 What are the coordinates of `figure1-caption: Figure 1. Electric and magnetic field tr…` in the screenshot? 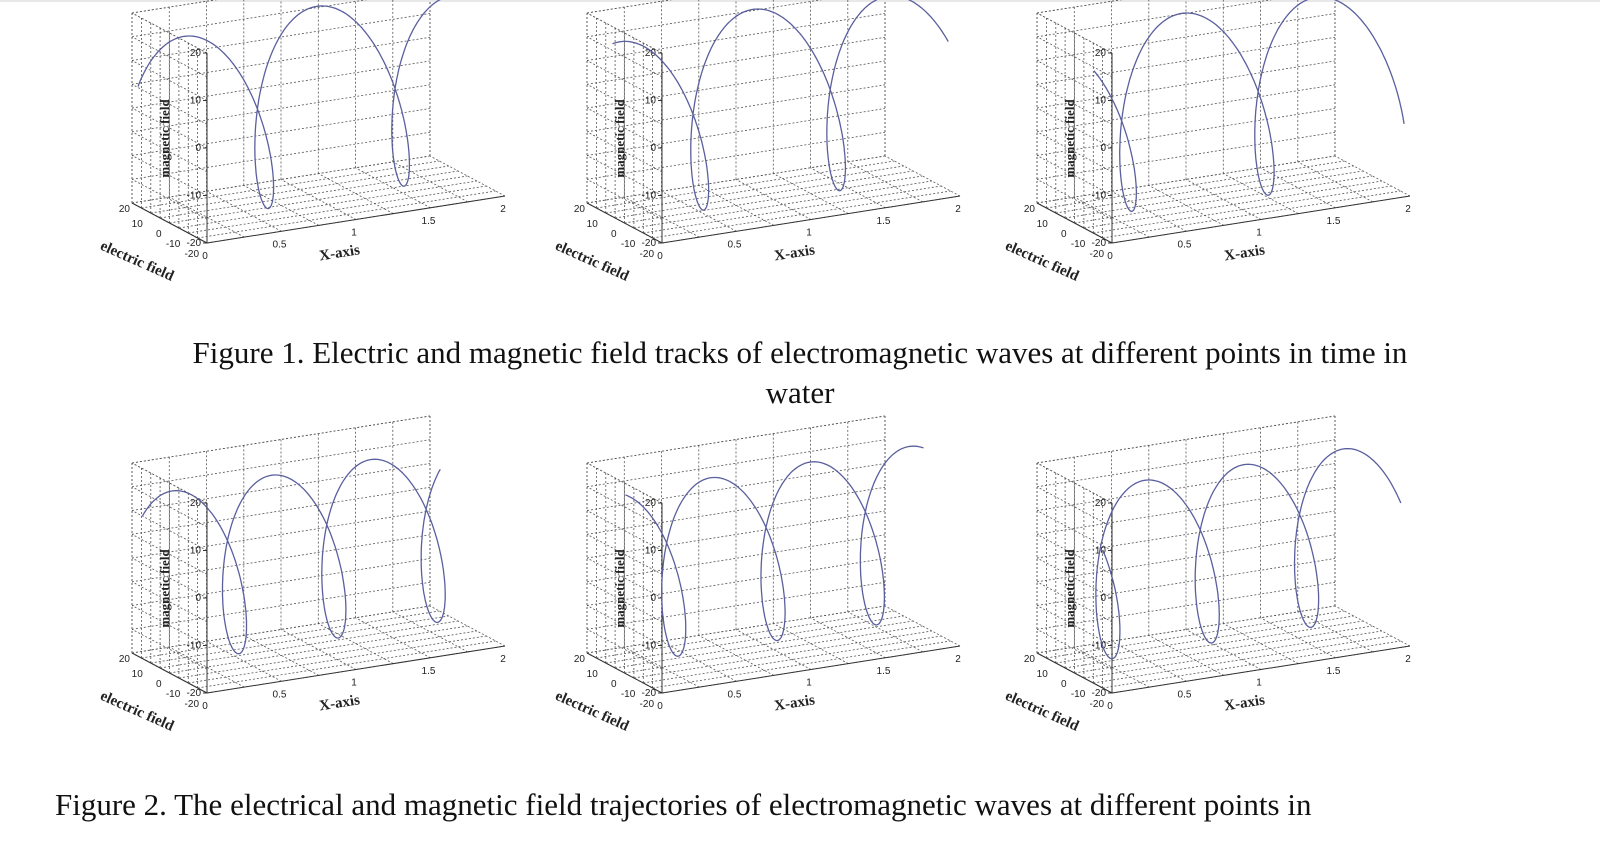 It's located at (800, 373).